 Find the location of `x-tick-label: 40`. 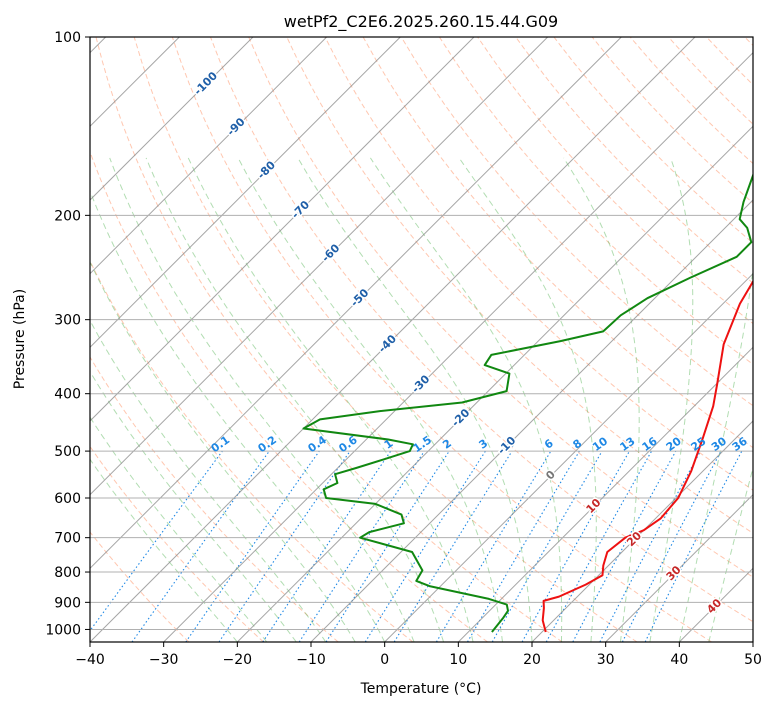

x-tick-label: 40 is located at coordinates (679, 660).